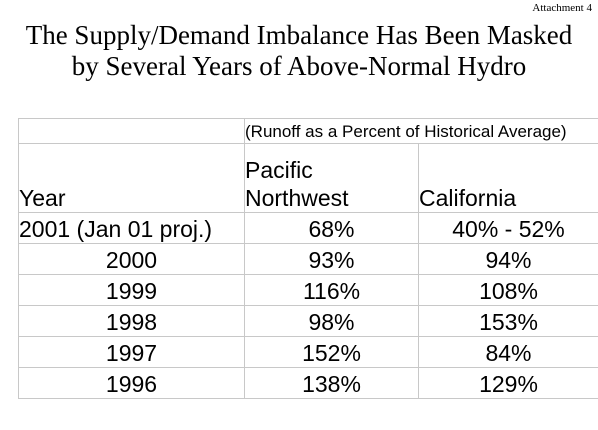 This screenshot has width=598, height=430. Describe the element at coordinates (131, 131) in the screenshot. I see `empty-cell` at that location.